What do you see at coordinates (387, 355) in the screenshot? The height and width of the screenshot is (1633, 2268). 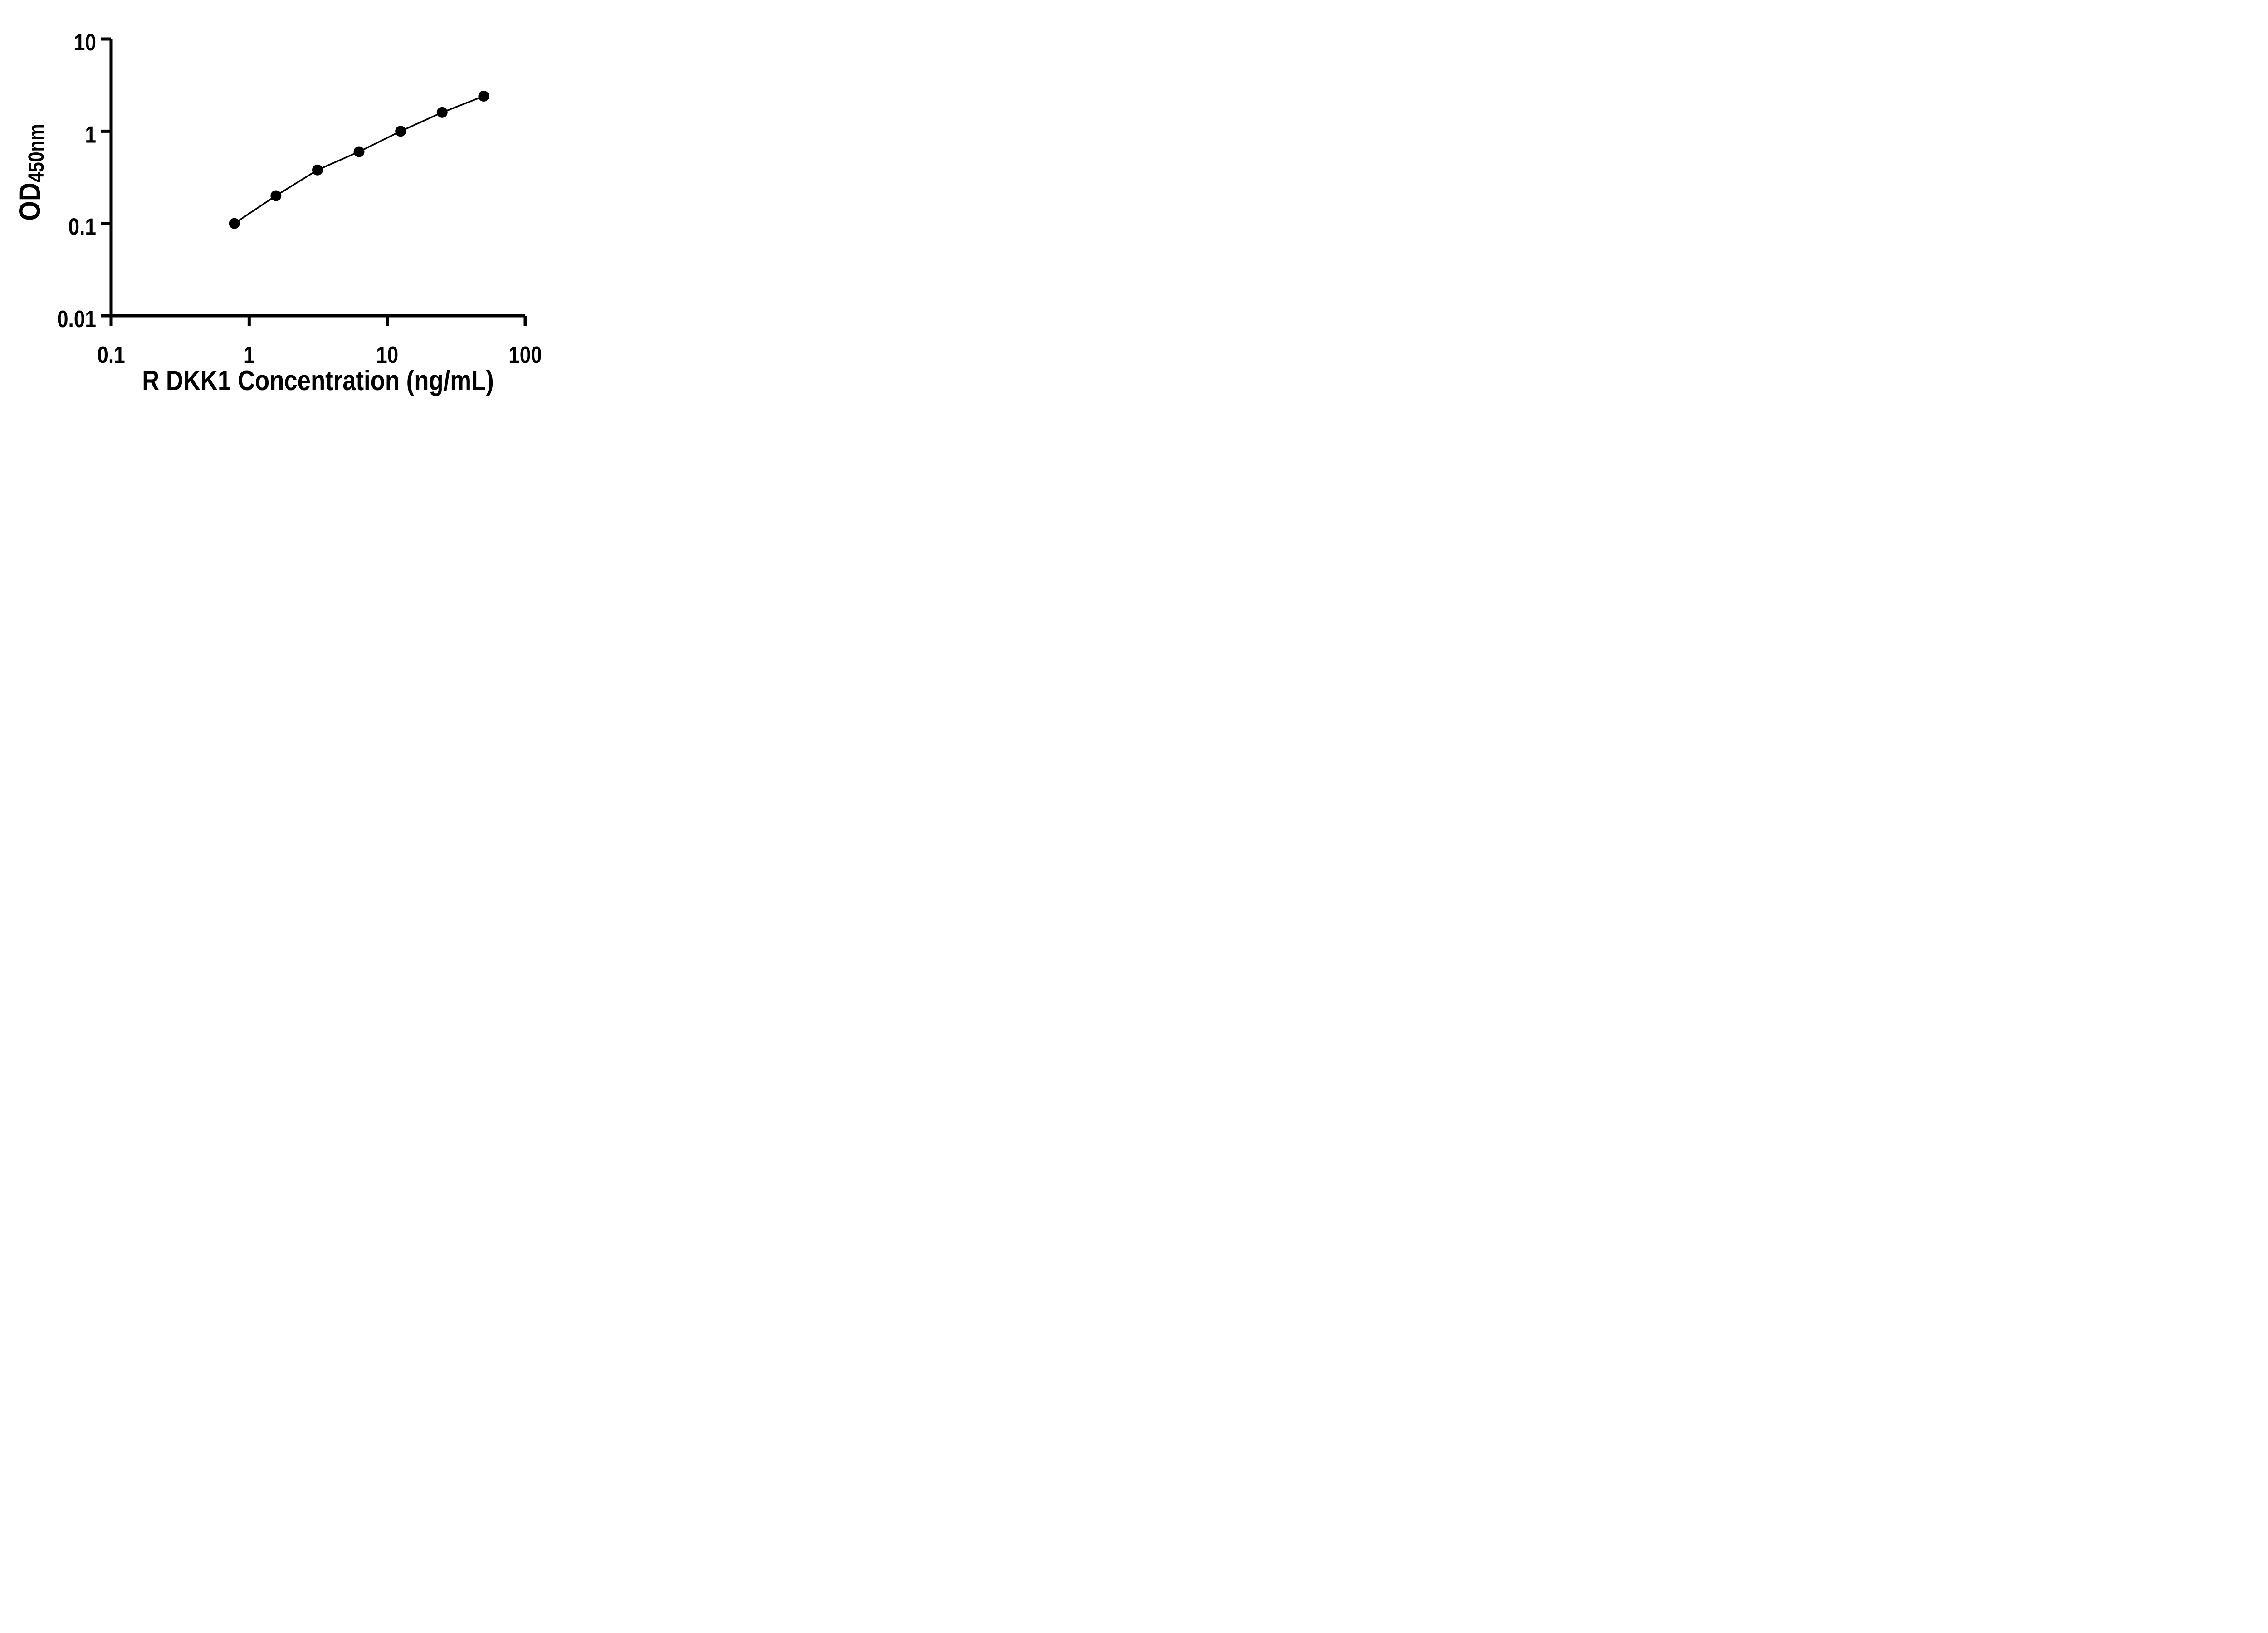 I see `x-tick-label: 10` at bounding box center [387, 355].